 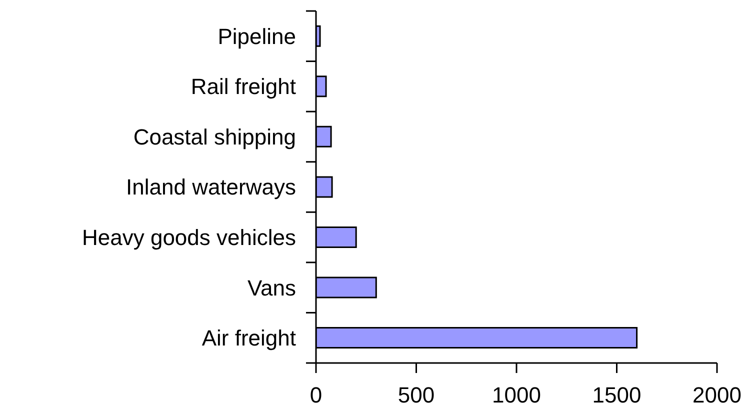 I want to click on y-tick-label: Air freight, so click(x=249, y=338).